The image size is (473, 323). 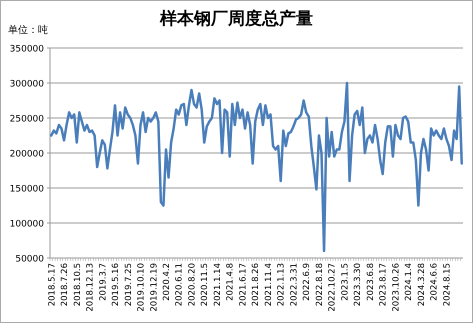 I want to click on x-tick-label: 2018.10.5, so click(x=77, y=284).